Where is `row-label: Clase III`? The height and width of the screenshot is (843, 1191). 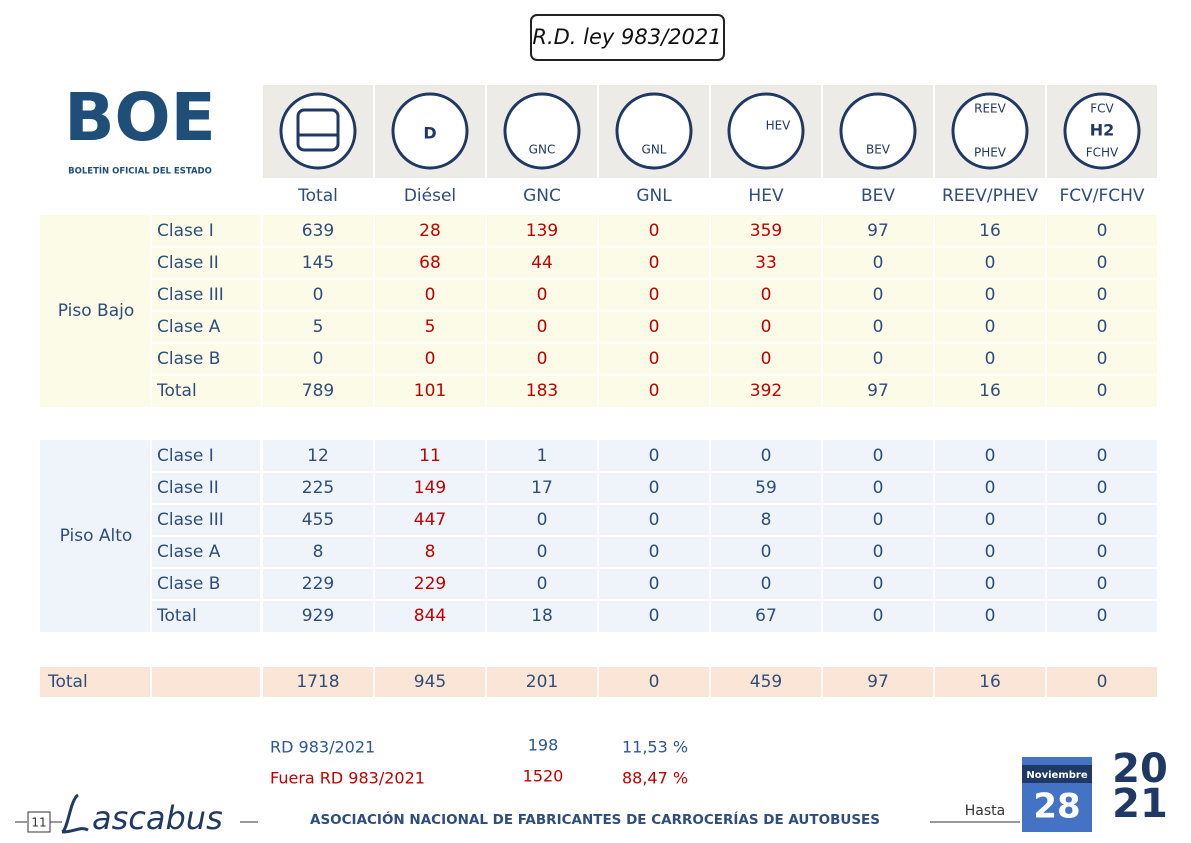
row-label: Clase III is located at coordinates (190, 520).